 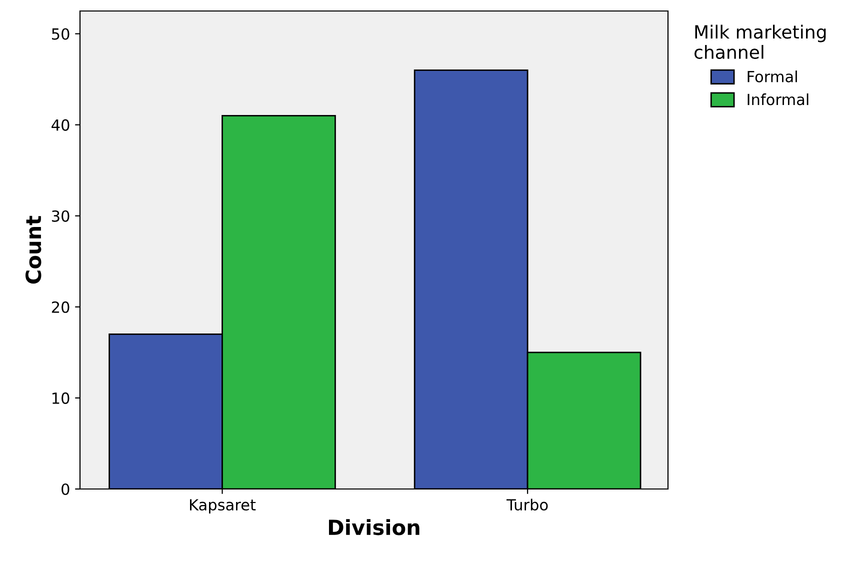 What do you see at coordinates (223, 506) in the screenshot?
I see `x-tick-label: Kapsaret` at bounding box center [223, 506].